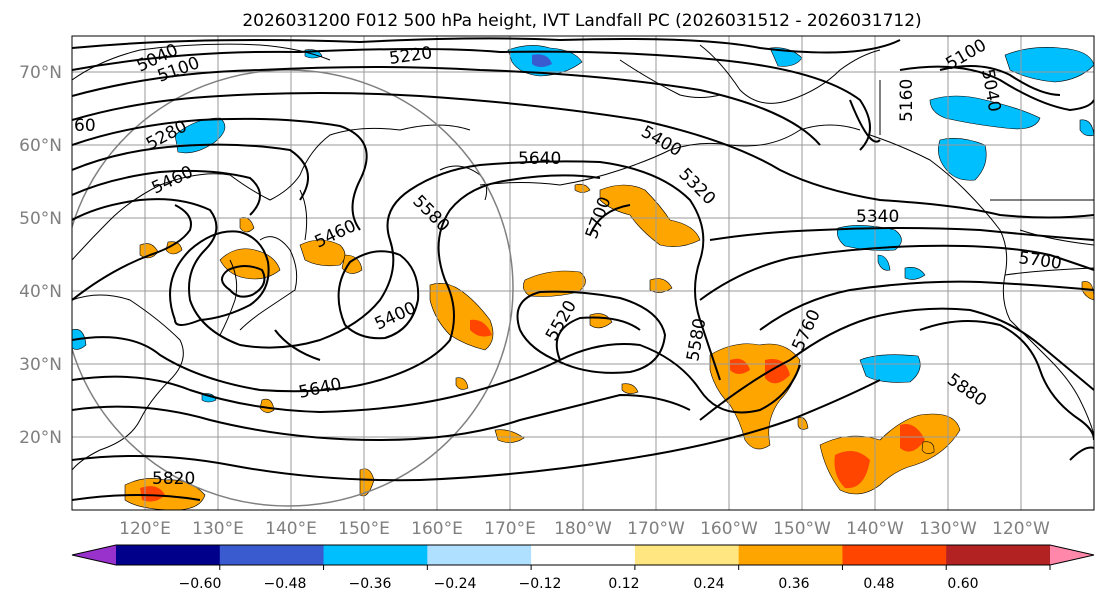  What do you see at coordinates (40, 219) in the screenshot?
I see `lat-label: 50°N` at bounding box center [40, 219].